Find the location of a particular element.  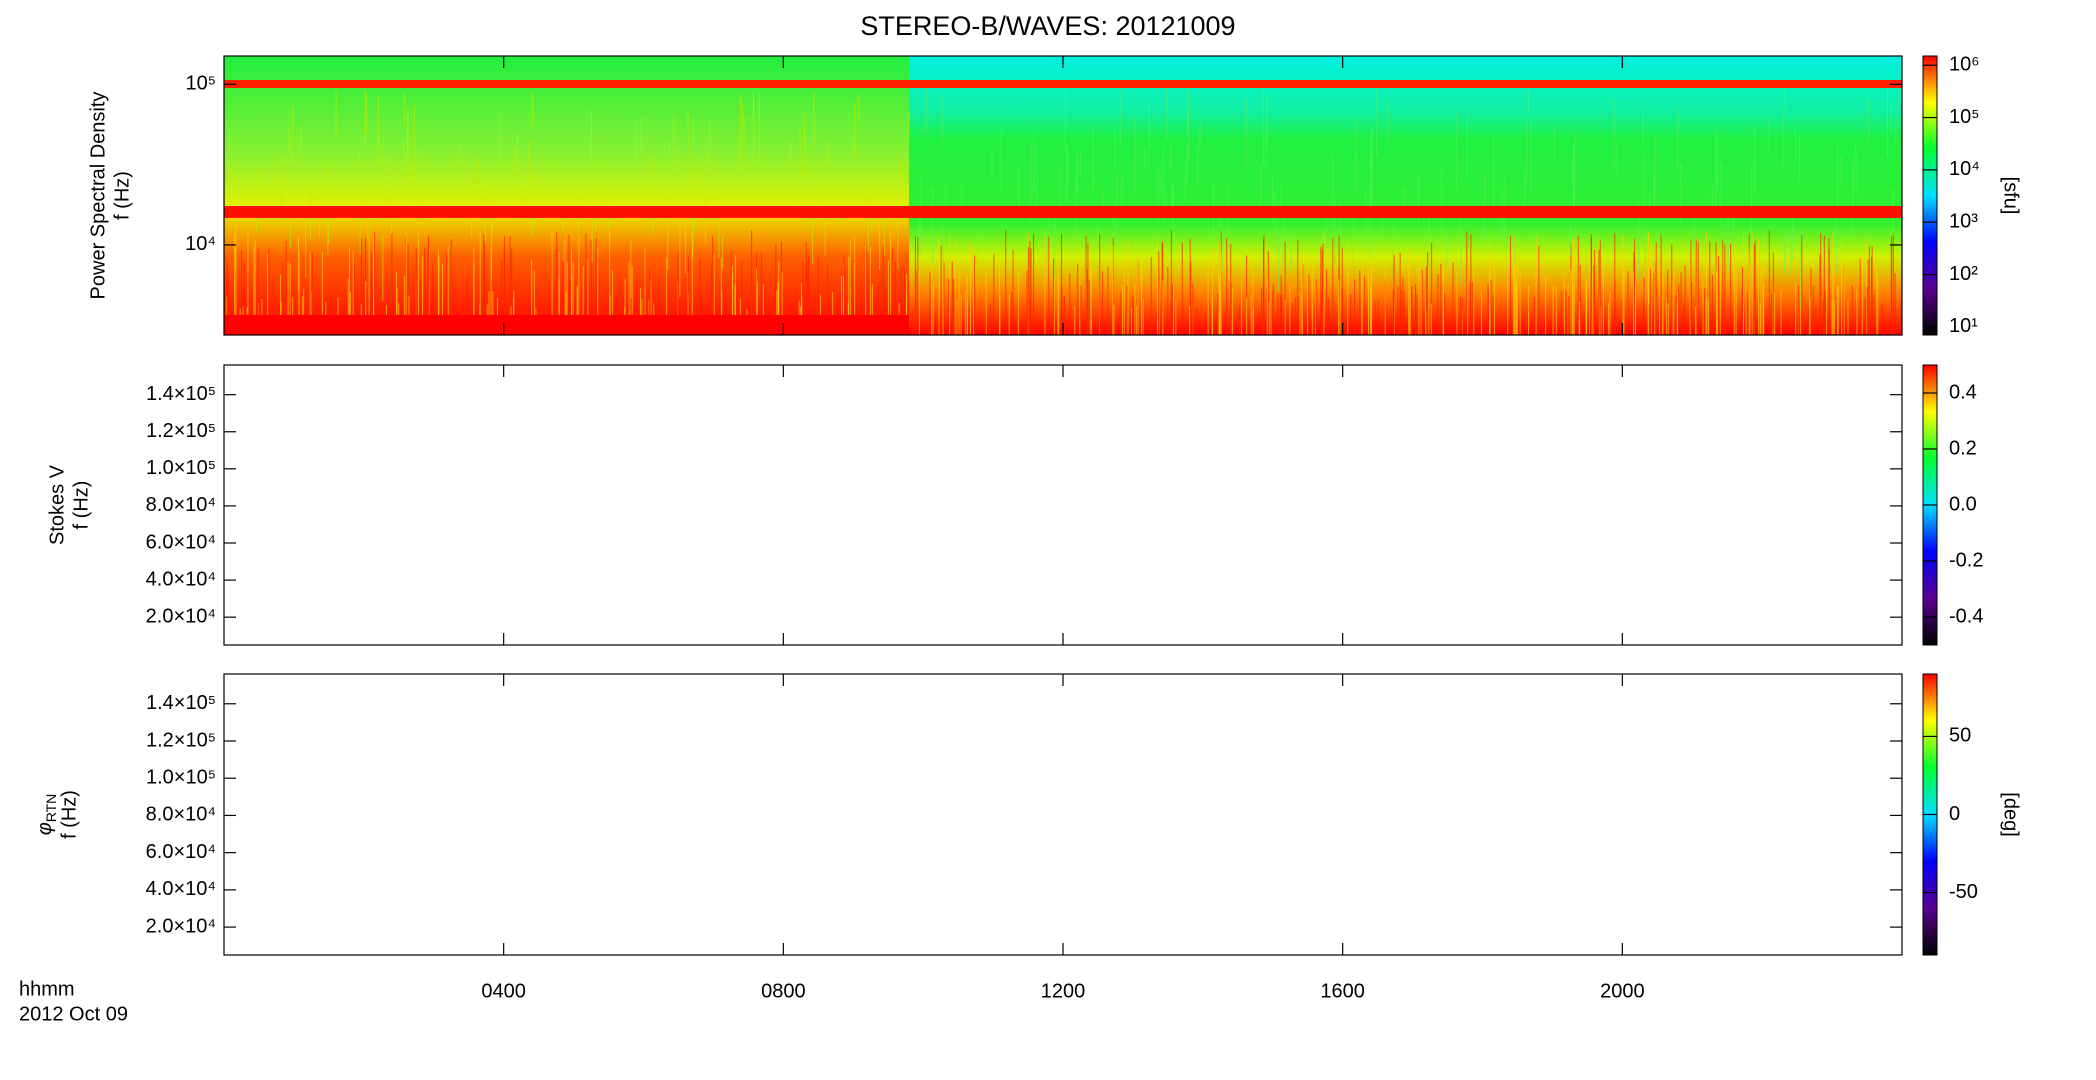

colorbar-tick-label: 10³ is located at coordinates (1963, 222).